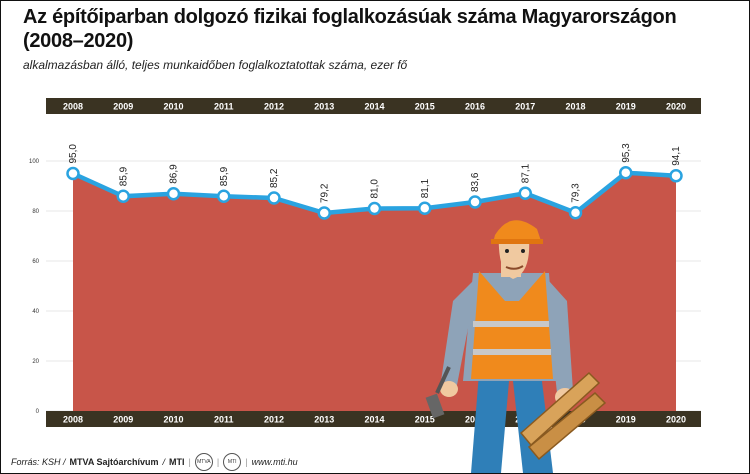  Describe the element at coordinates (35, 262) in the screenshot. I see `y-tick-label: 60` at that location.